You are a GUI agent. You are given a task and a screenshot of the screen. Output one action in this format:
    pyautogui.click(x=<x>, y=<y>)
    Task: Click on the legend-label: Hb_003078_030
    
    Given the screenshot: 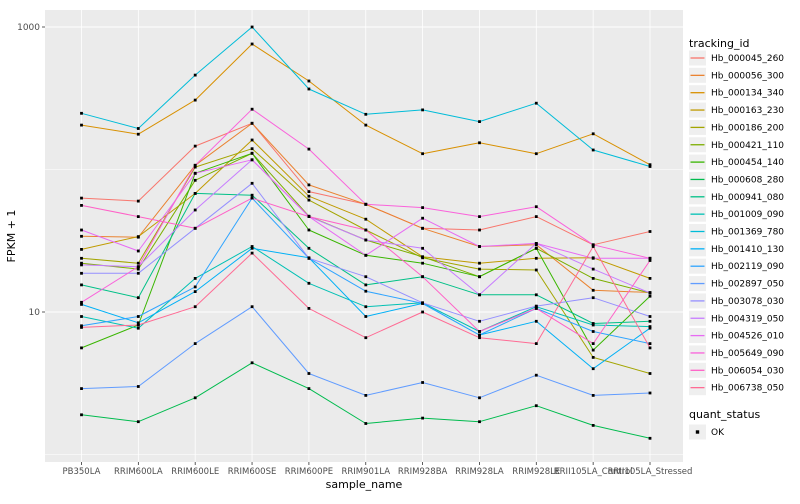 What is the action you would take?
    pyautogui.click(x=747, y=302)
    